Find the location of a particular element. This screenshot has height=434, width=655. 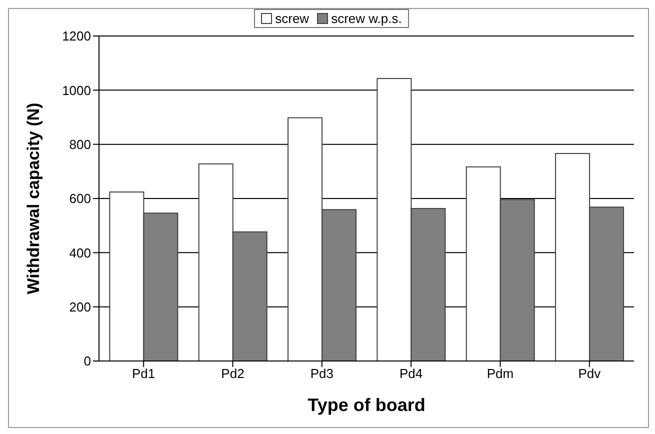

x-tick-label: Pd1 is located at coordinates (144, 374).